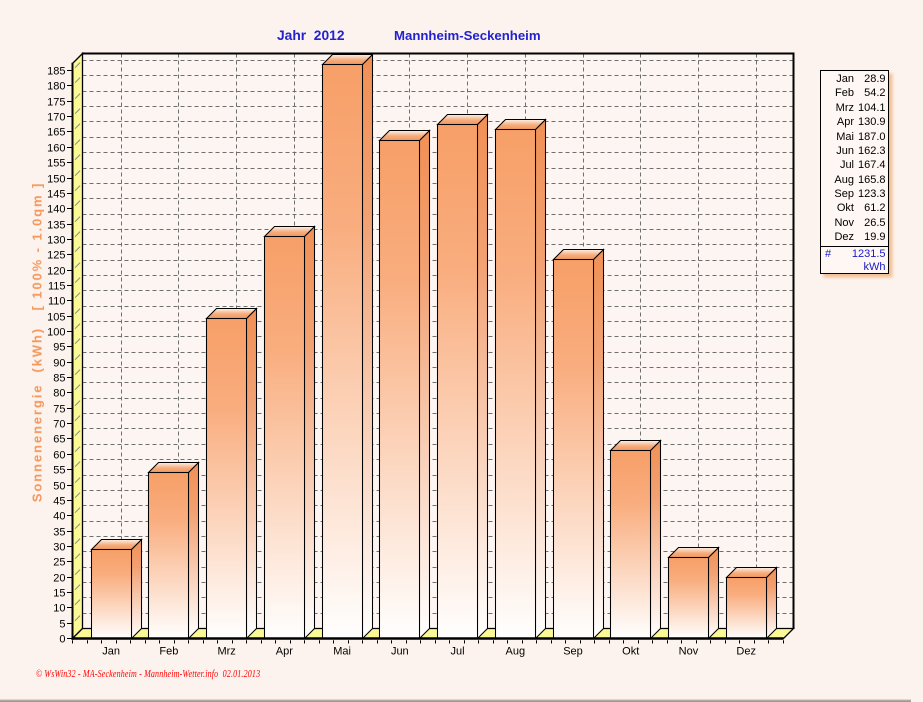 The image size is (923, 702). I want to click on table-row-value: 26.5, so click(875, 222).